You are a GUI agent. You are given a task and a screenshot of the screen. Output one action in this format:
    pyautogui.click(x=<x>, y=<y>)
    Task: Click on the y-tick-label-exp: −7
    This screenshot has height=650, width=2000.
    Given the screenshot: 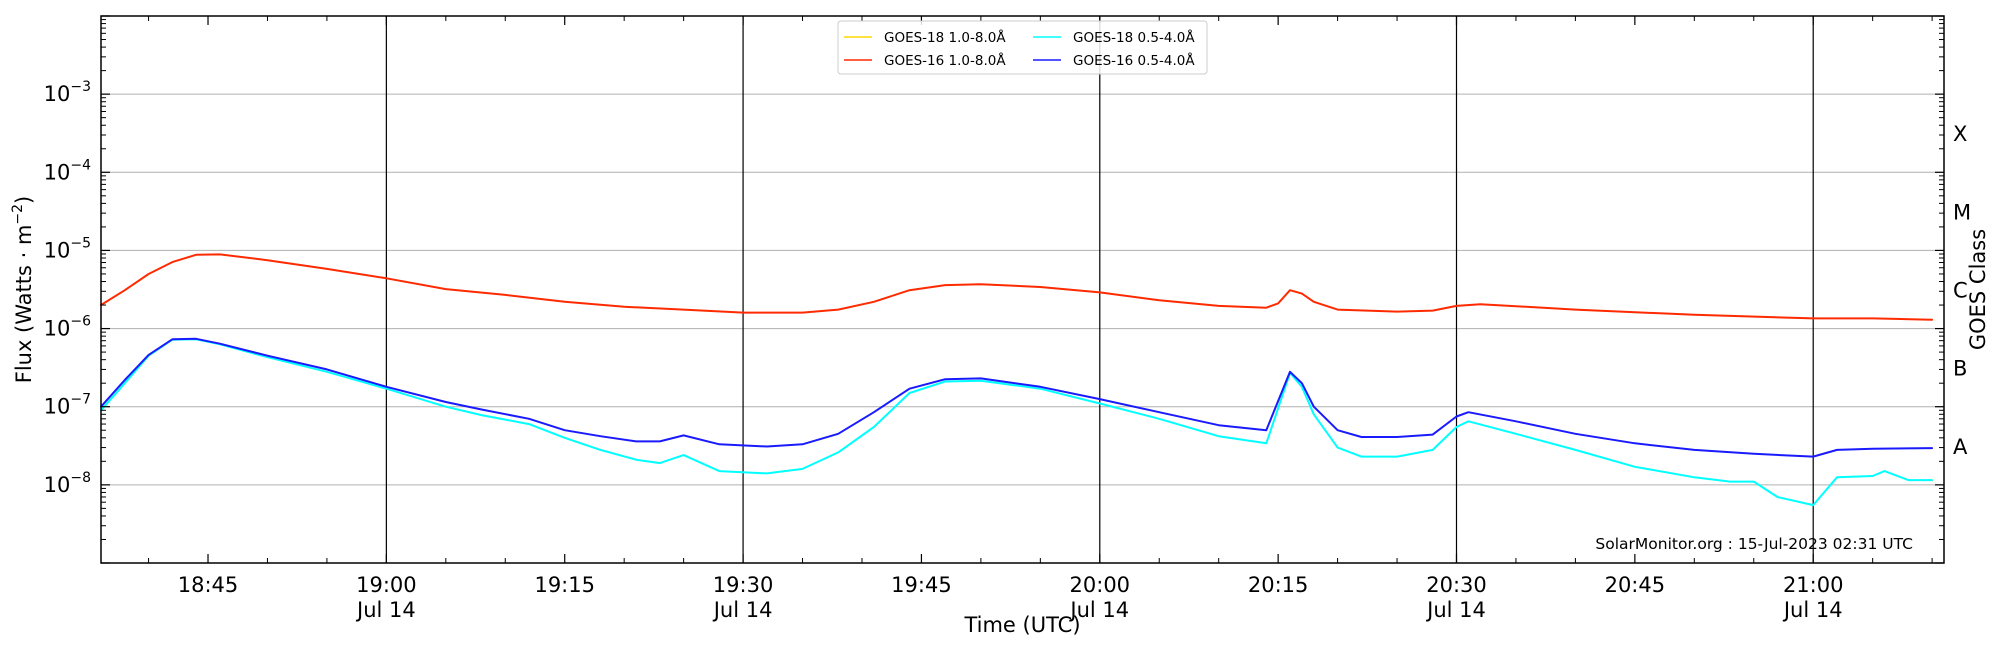 What is the action you would take?
    pyautogui.click(x=80, y=400)
    